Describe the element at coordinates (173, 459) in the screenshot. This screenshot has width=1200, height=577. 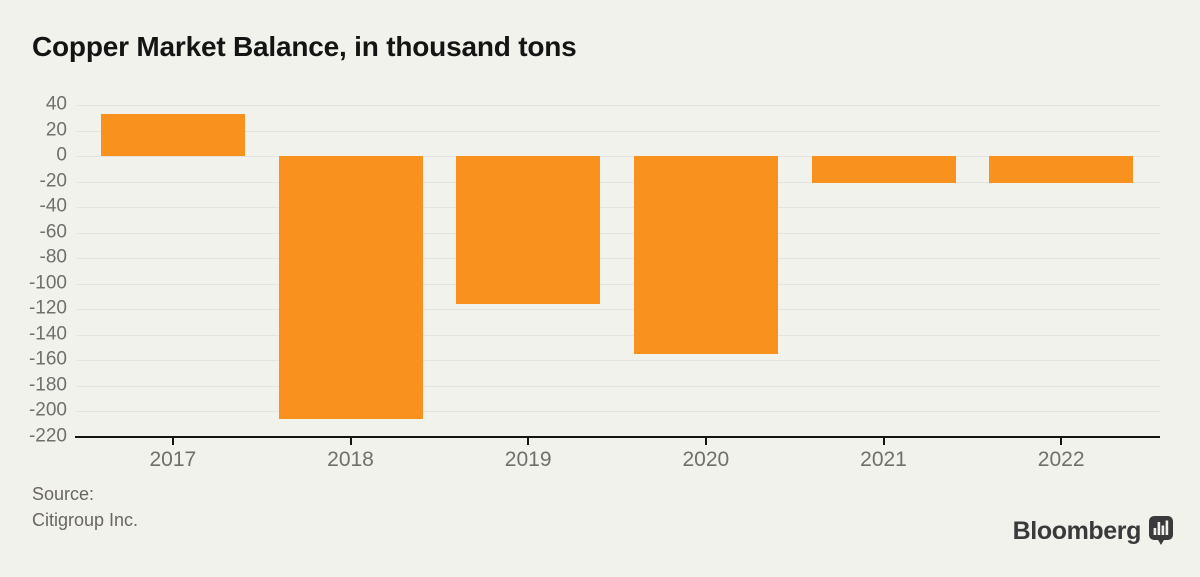
I see `x-axis-label-2017: 2017` at that location.